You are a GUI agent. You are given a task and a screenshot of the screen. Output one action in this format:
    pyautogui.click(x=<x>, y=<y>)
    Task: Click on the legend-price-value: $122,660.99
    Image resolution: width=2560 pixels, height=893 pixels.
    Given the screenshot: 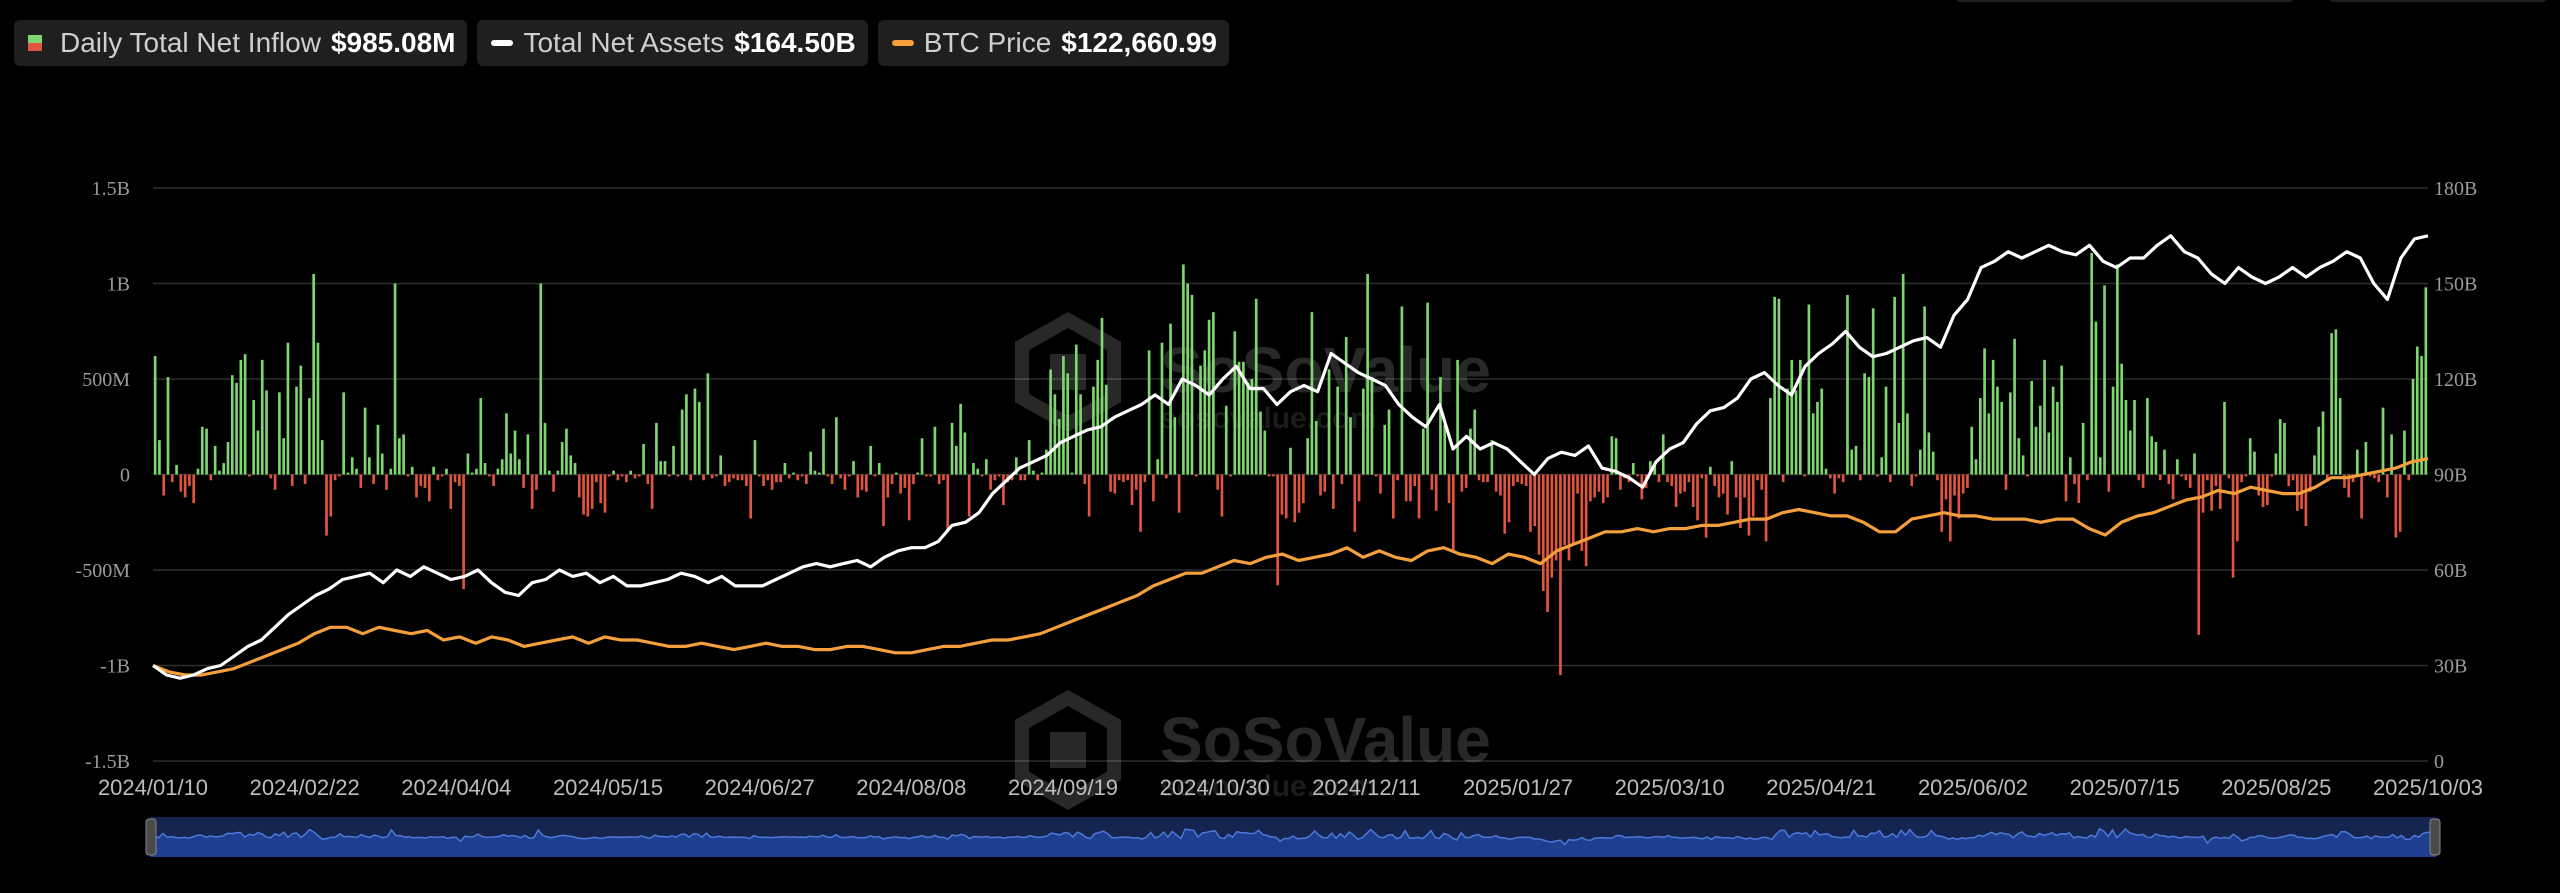 What is the action you would take?
    pyautogui.click(x=1139, y=42)
    